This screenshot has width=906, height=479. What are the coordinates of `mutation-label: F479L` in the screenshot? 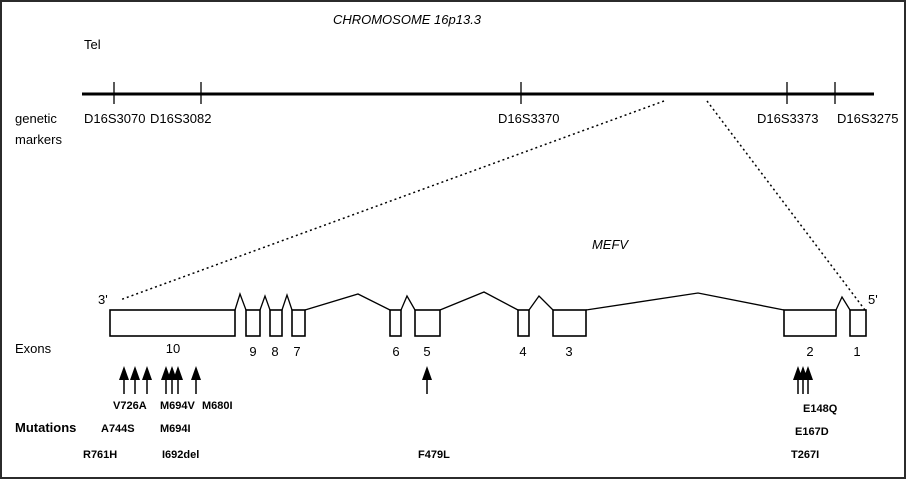 It's located at (434, 455).